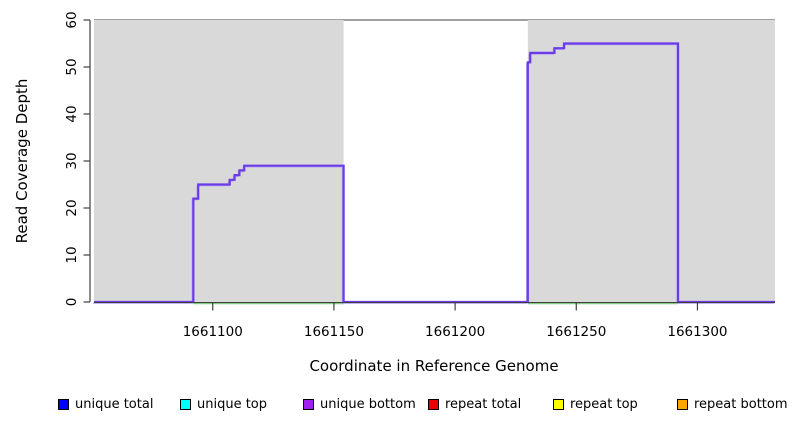 The height and width of the screenshot is (432, 792). What do you see at coordinates (308, 404) in the screenshot?
I see `legend-swatch-unique-bottom` at bounding box center [308, 404].